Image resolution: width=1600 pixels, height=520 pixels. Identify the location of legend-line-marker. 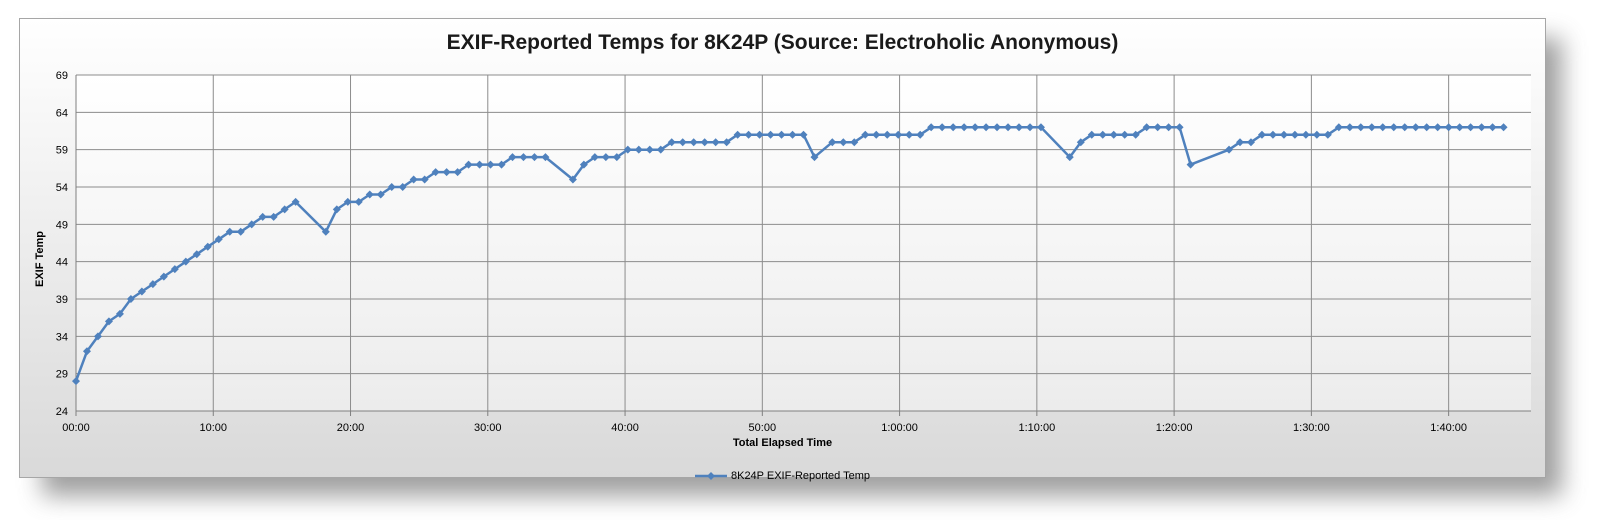
(710, 476).